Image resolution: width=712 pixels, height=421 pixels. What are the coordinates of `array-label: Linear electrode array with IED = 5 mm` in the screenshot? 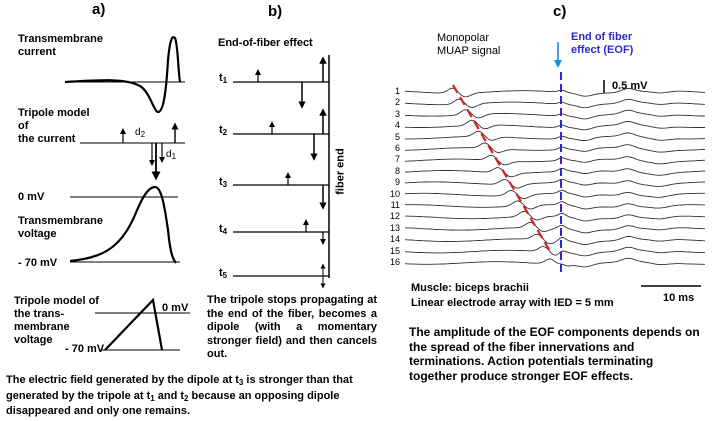 It's located at (512, 303).